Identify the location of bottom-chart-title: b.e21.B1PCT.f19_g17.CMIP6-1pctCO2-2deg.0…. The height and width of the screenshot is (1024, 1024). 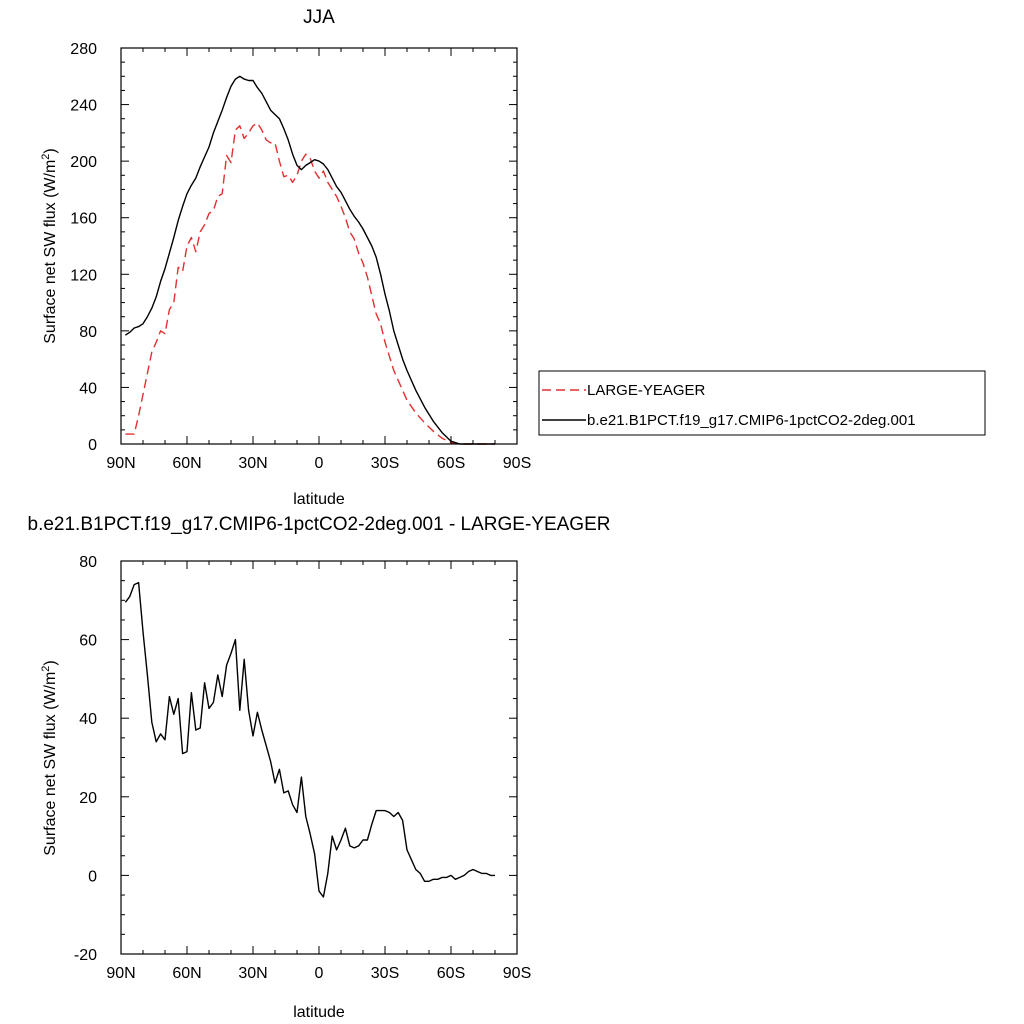
(319, 524).